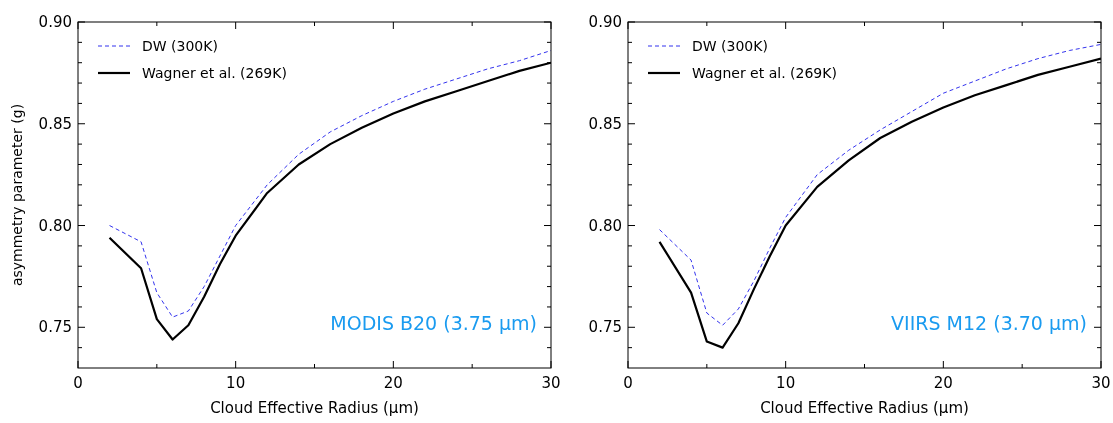 This screenshot has width=1113, height=423. Describe the element at coordinates (17, 195) in the screenshot. I see `y-axis-title: asymmetry parameter (g)` at that location.